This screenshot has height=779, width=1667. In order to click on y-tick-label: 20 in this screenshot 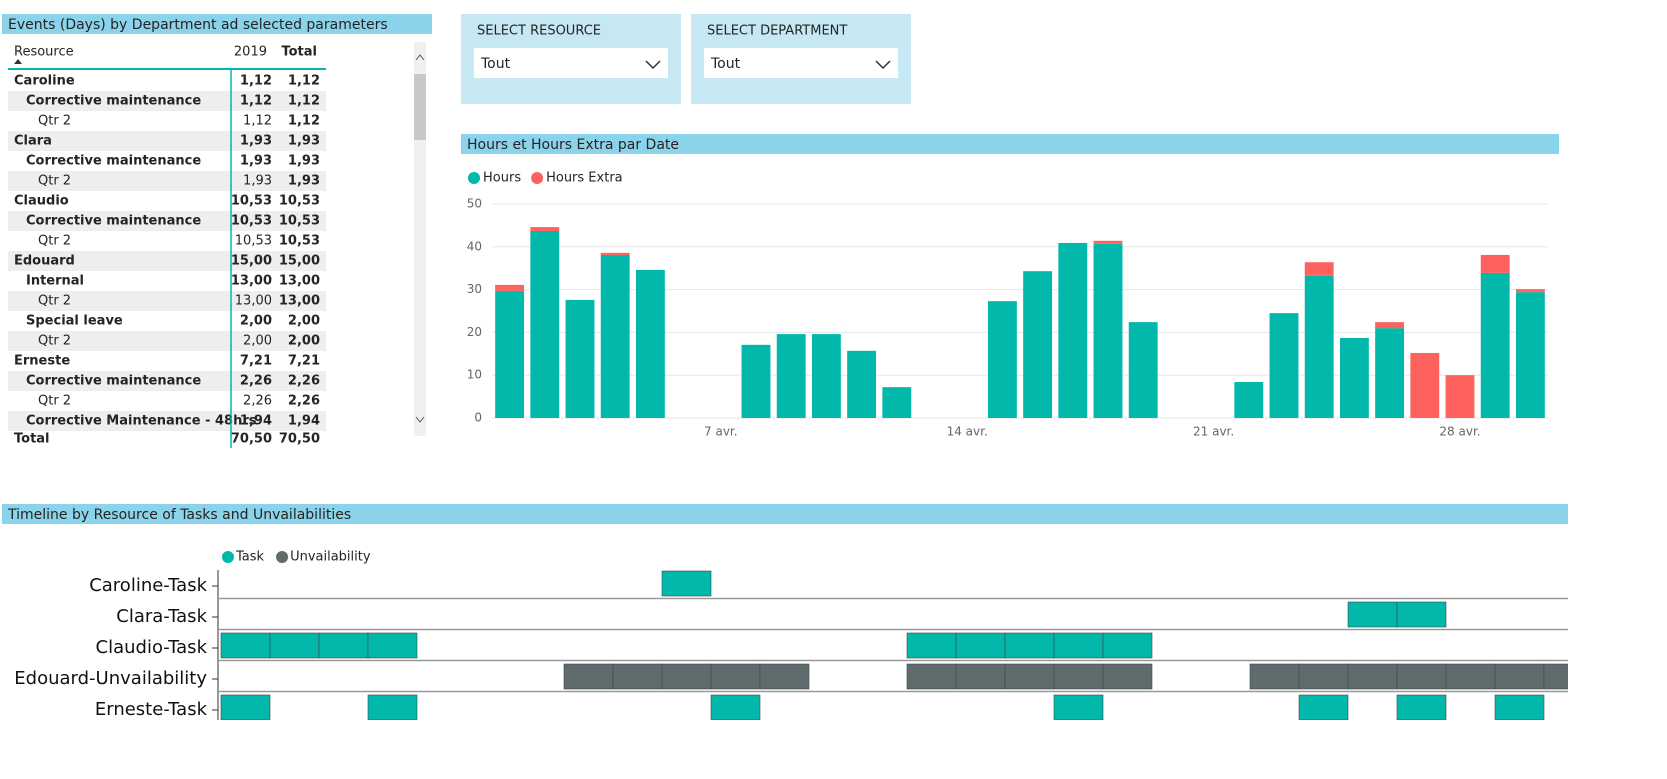, I will do `click(474, 332)`.